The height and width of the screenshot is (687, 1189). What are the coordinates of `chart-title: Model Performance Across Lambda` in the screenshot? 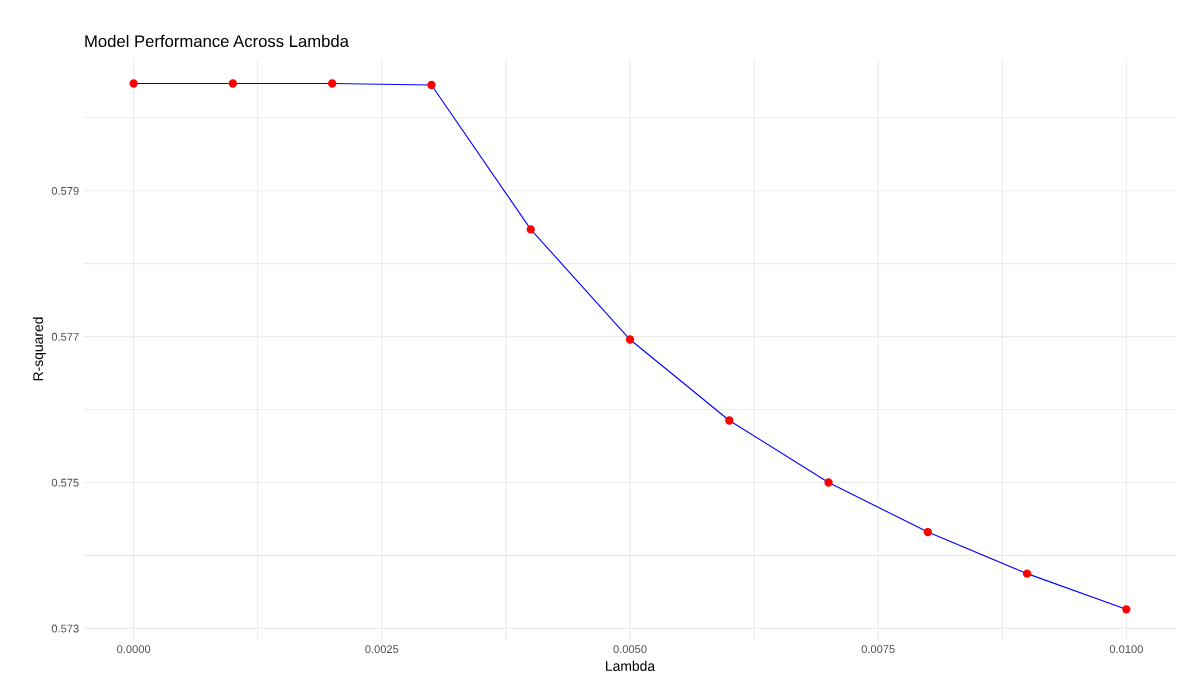 It's located at (217, 41).